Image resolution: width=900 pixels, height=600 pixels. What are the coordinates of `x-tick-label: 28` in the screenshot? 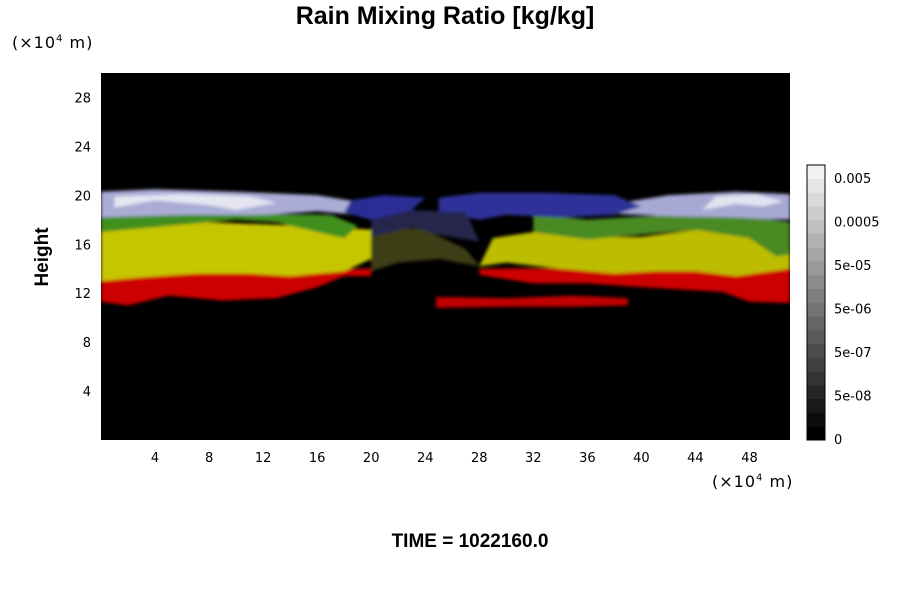 It's located at (479, 458).